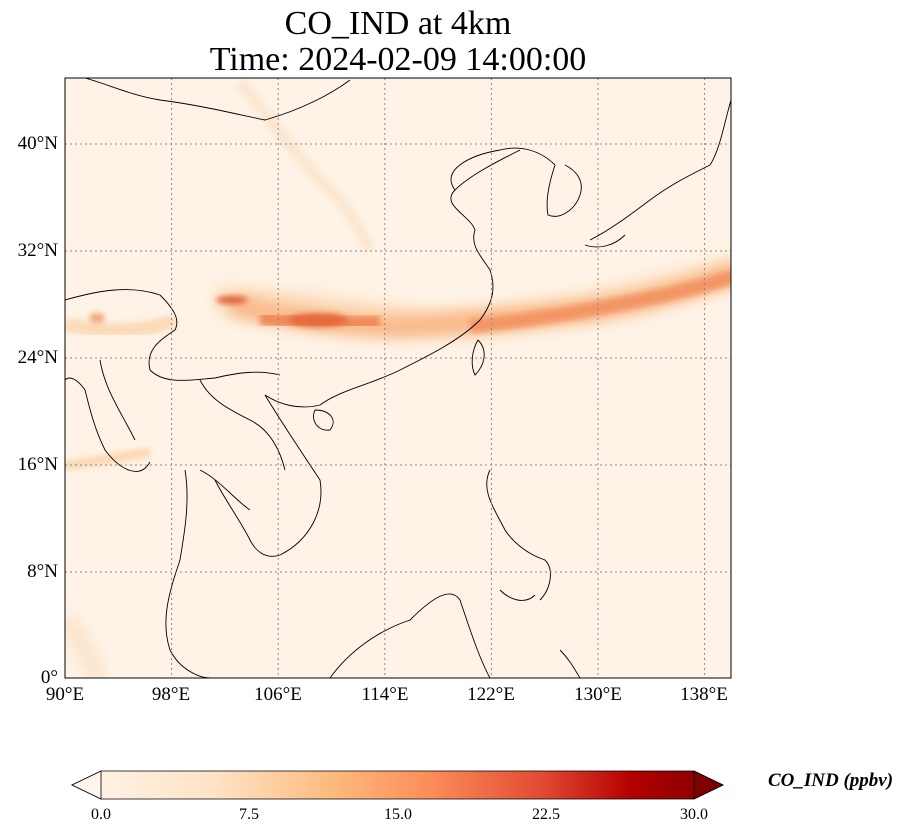 The image size is (915, 836). Describe the element at coordinates (704, 694) in the screenshot. I see `lon-tick-label: 138°E` at that location.